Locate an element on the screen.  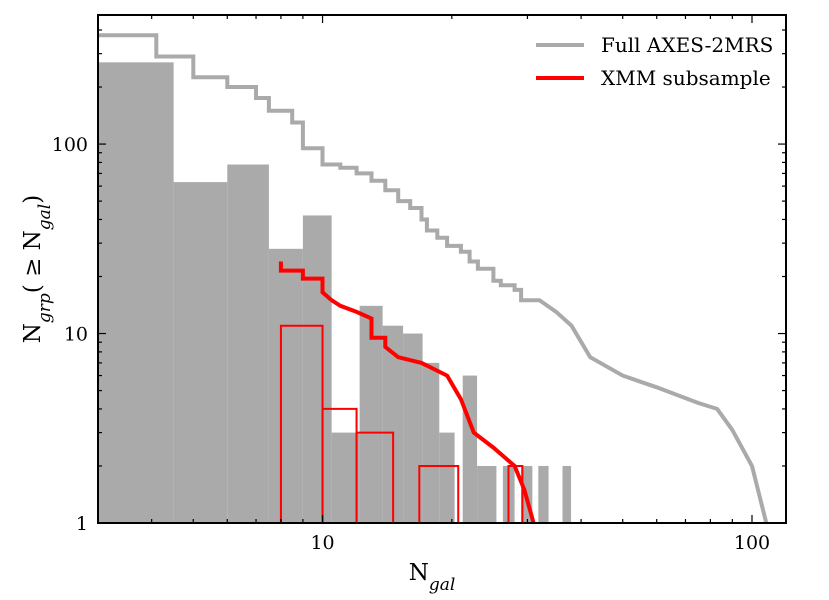
x-tick-label-10: 10 is located at coordinates (322, 543).